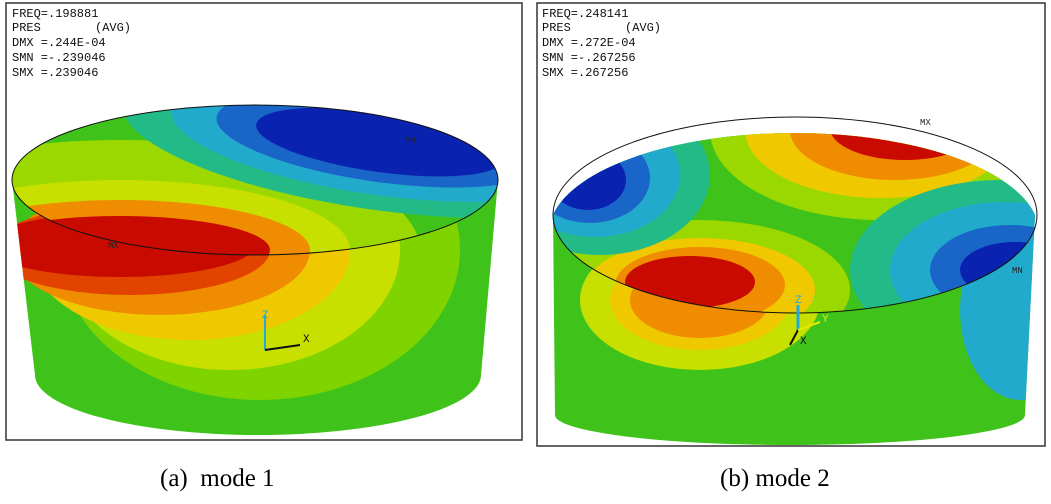  I want to click on info: SMN =-.267256, so click(589, 58).